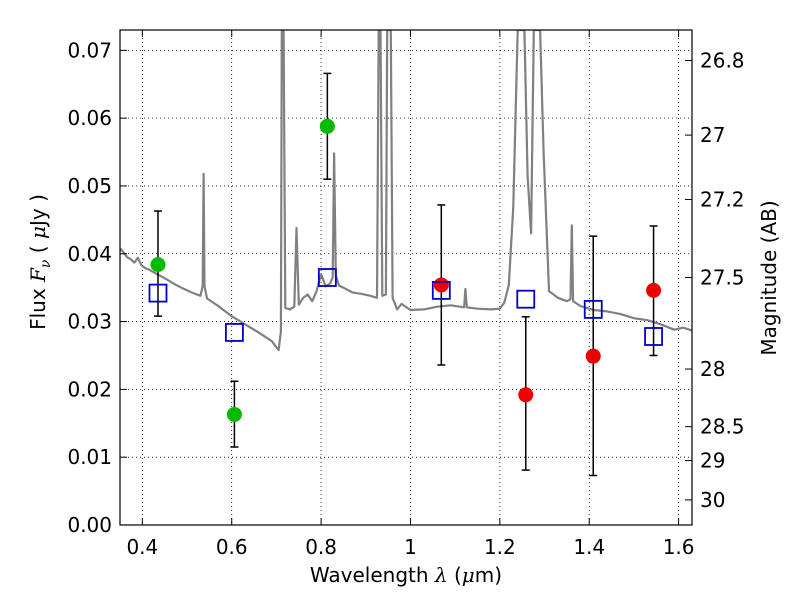 Image resolution: width=800 pixels, height=600 pixels. I want to click on y-axis-label-prefix: Flux, so click(38, 309).